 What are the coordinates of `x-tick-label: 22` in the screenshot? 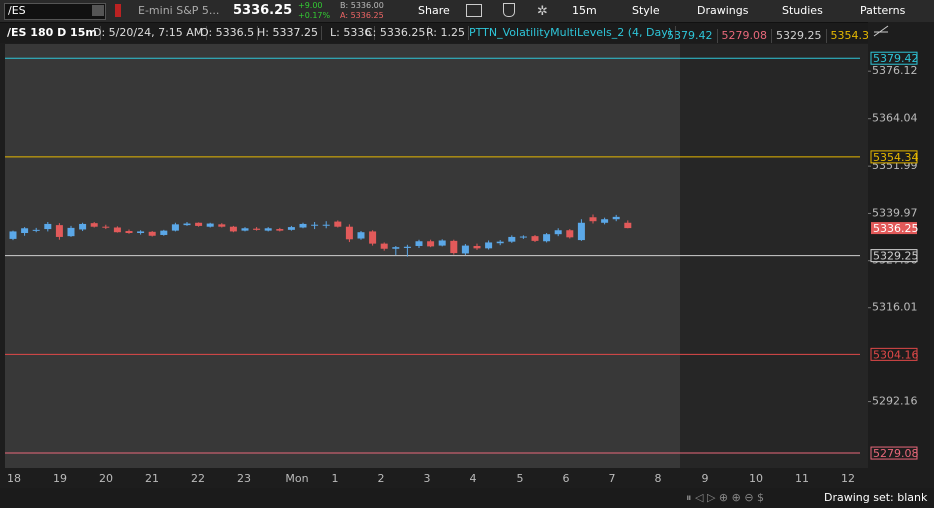 It's located at (198, 478).